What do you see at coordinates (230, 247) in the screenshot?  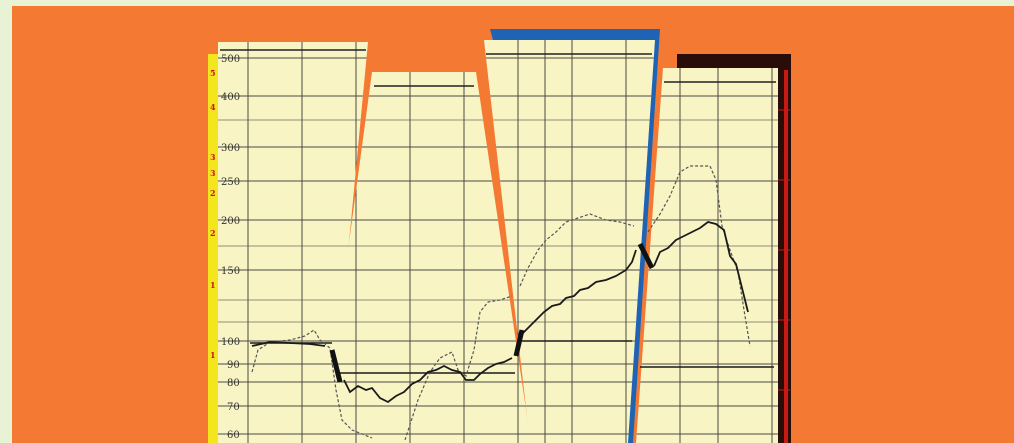 I see `y-tick-labels: 500 400 300 250 200 150 100 90 80 70 60` at bounding box center [230, 247].